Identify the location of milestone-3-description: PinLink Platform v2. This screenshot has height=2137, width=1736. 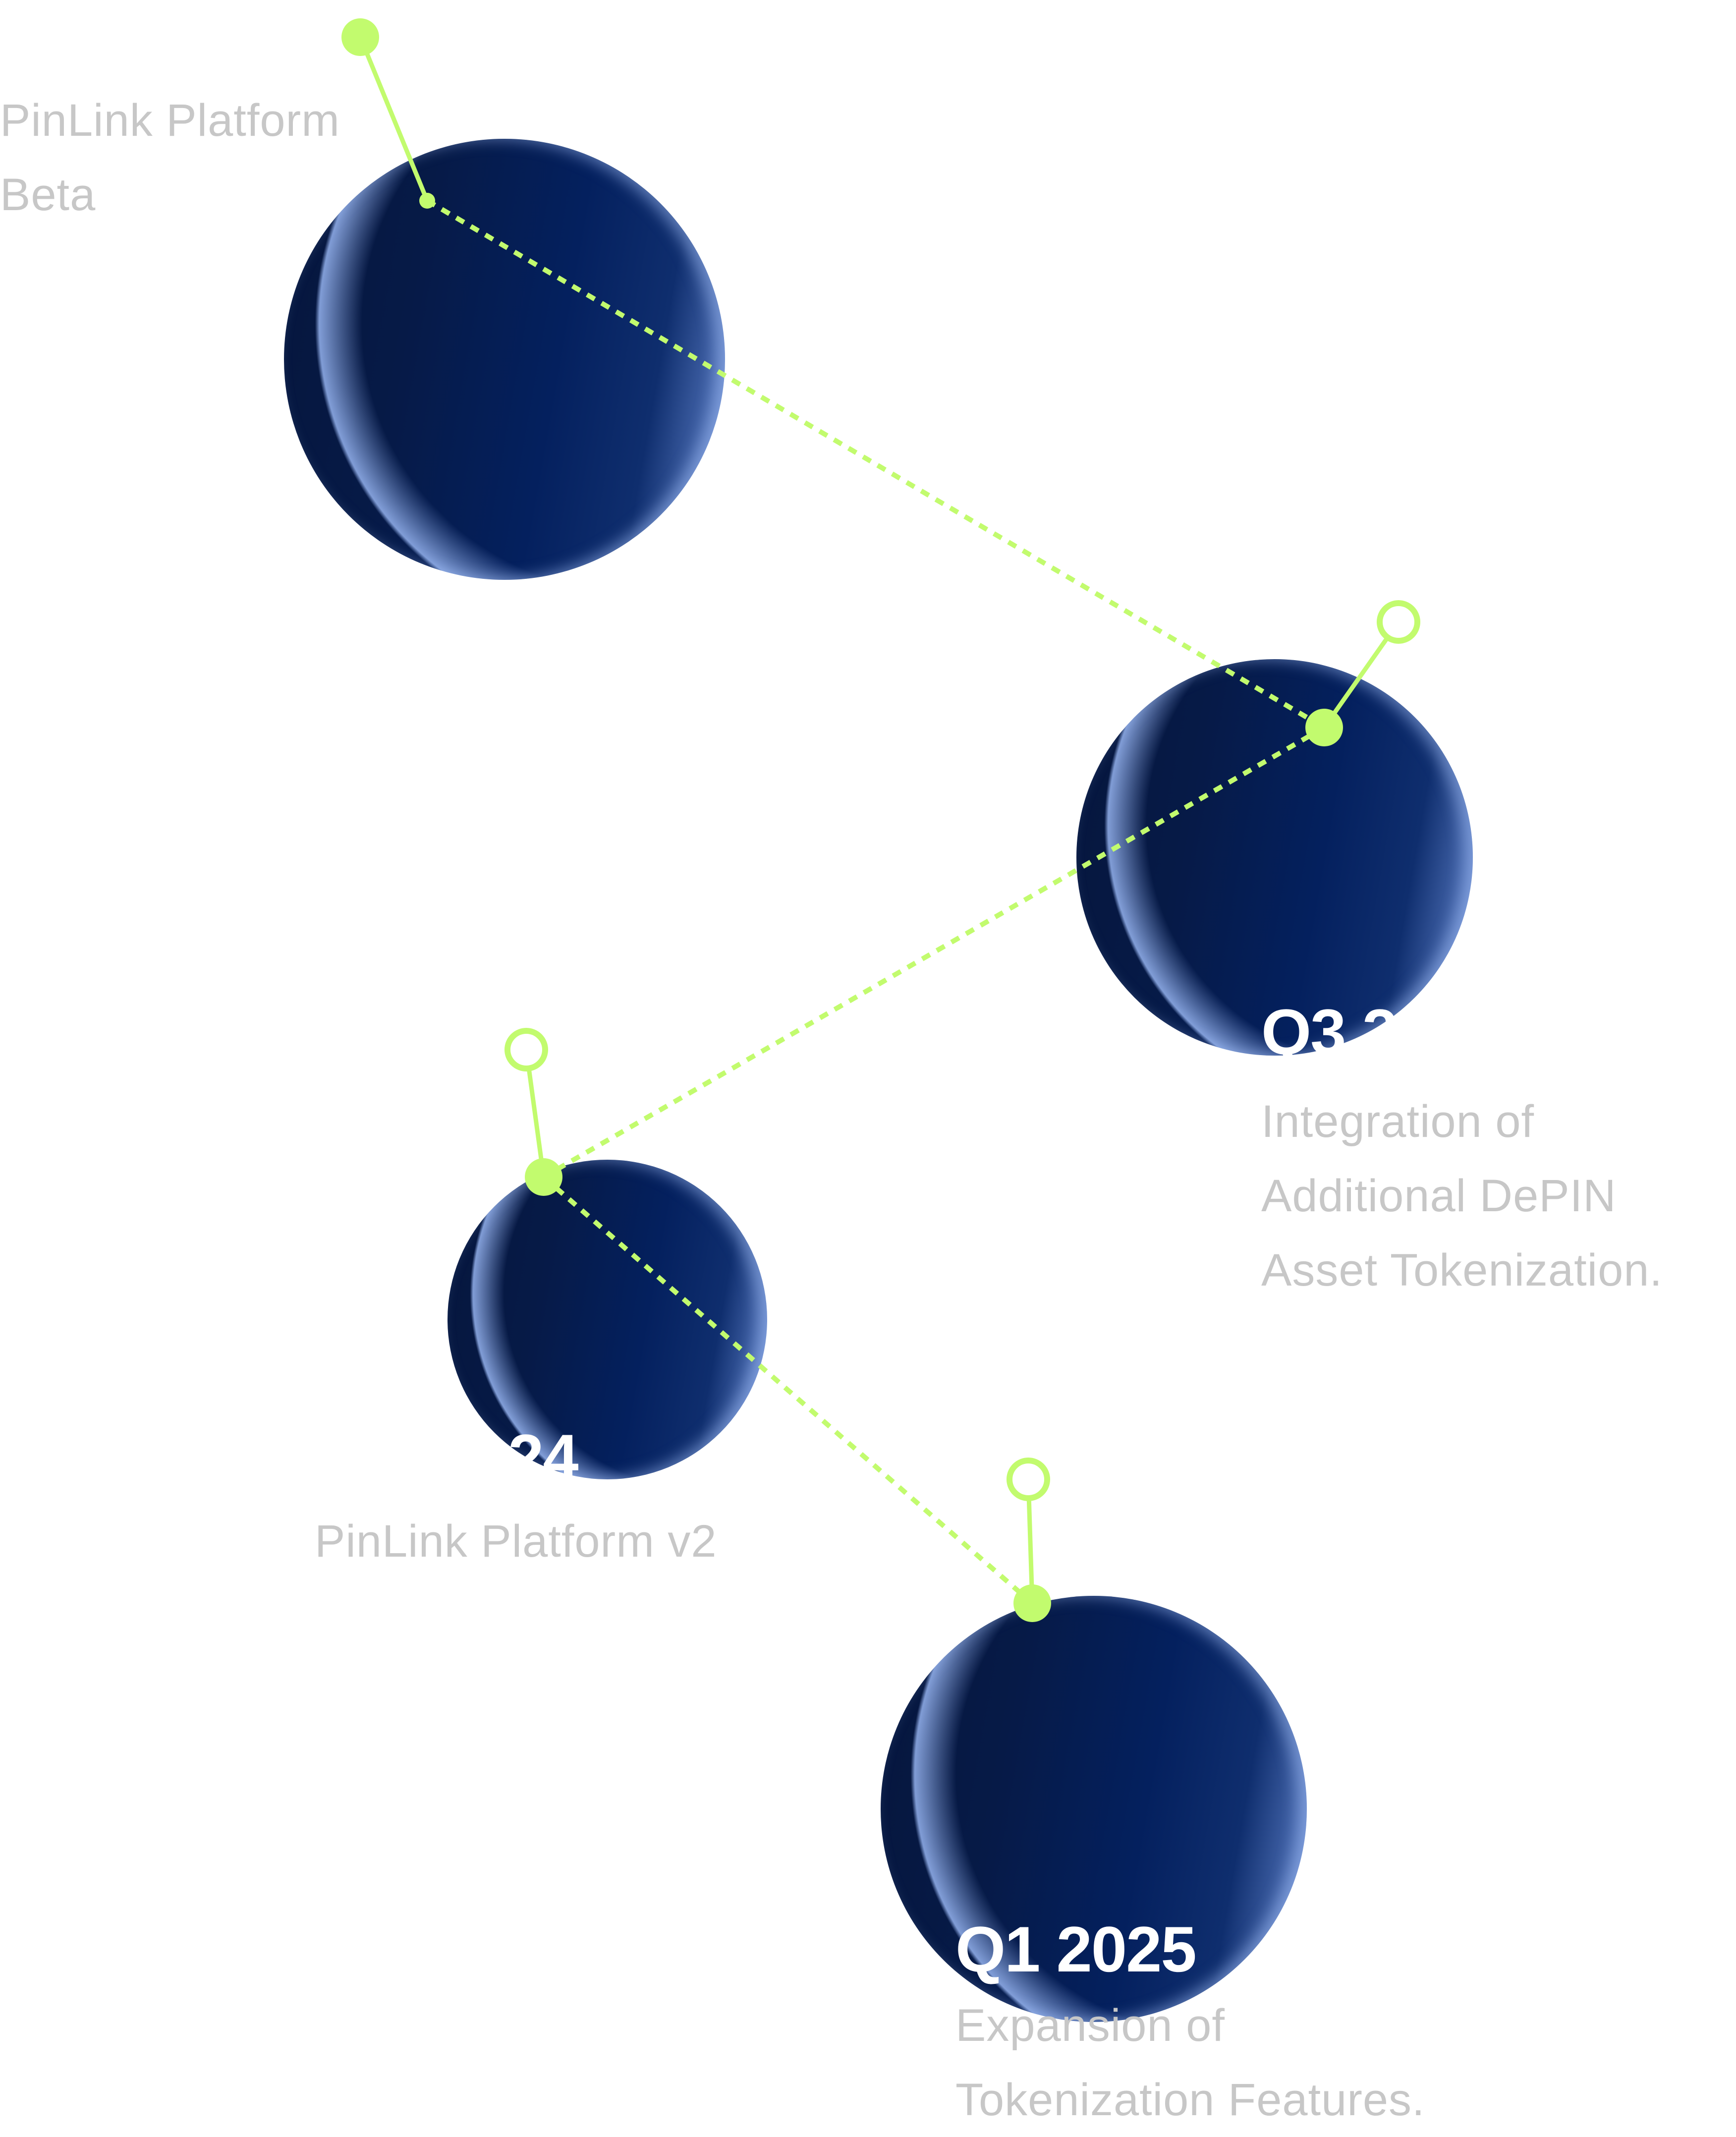
(516, 1541).